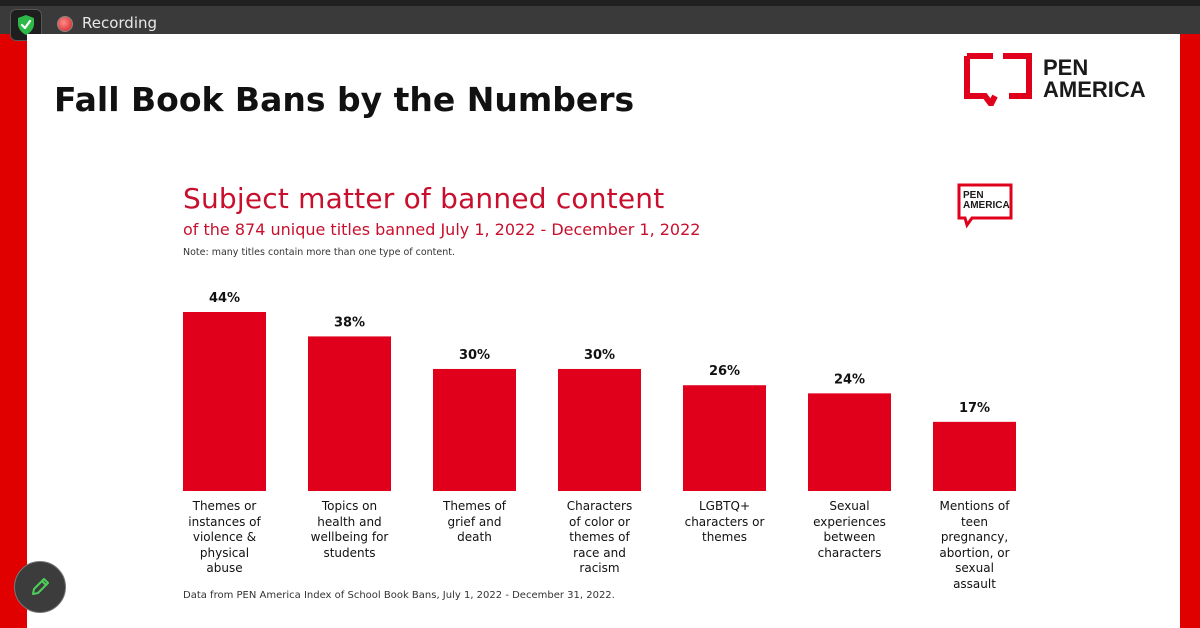 The height and width of the screenshot is (628, 1200). Describe the element at coordinates (849, 379) in the screenshot. I see `value-label-5: 24%` at that location.